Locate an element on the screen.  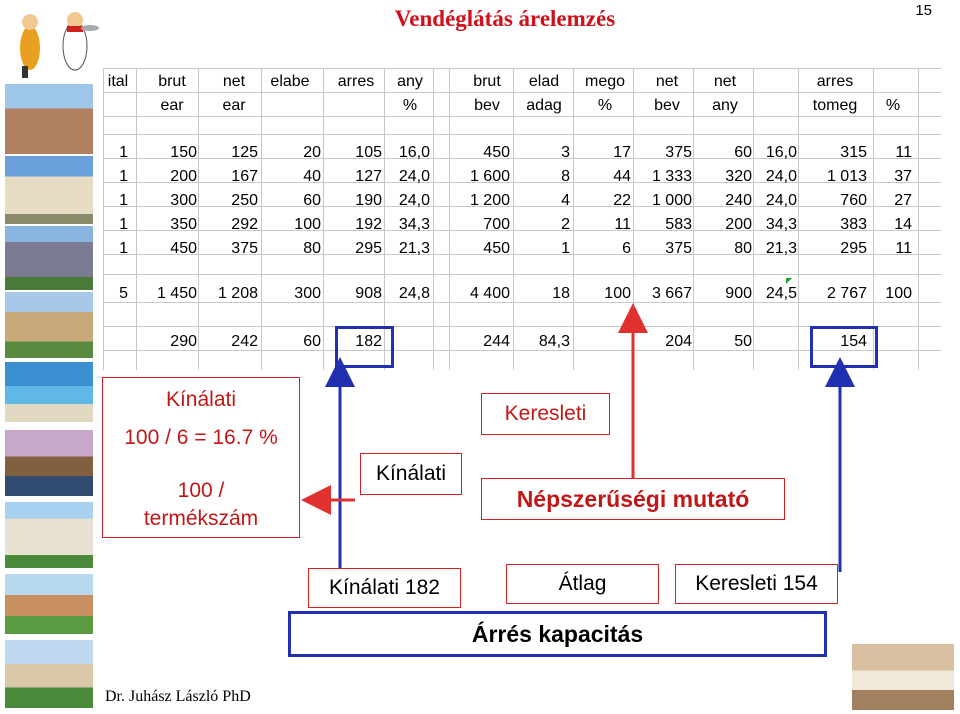
author-credit: Dr. Juhász László PhD is located at coordinates (178, 696).